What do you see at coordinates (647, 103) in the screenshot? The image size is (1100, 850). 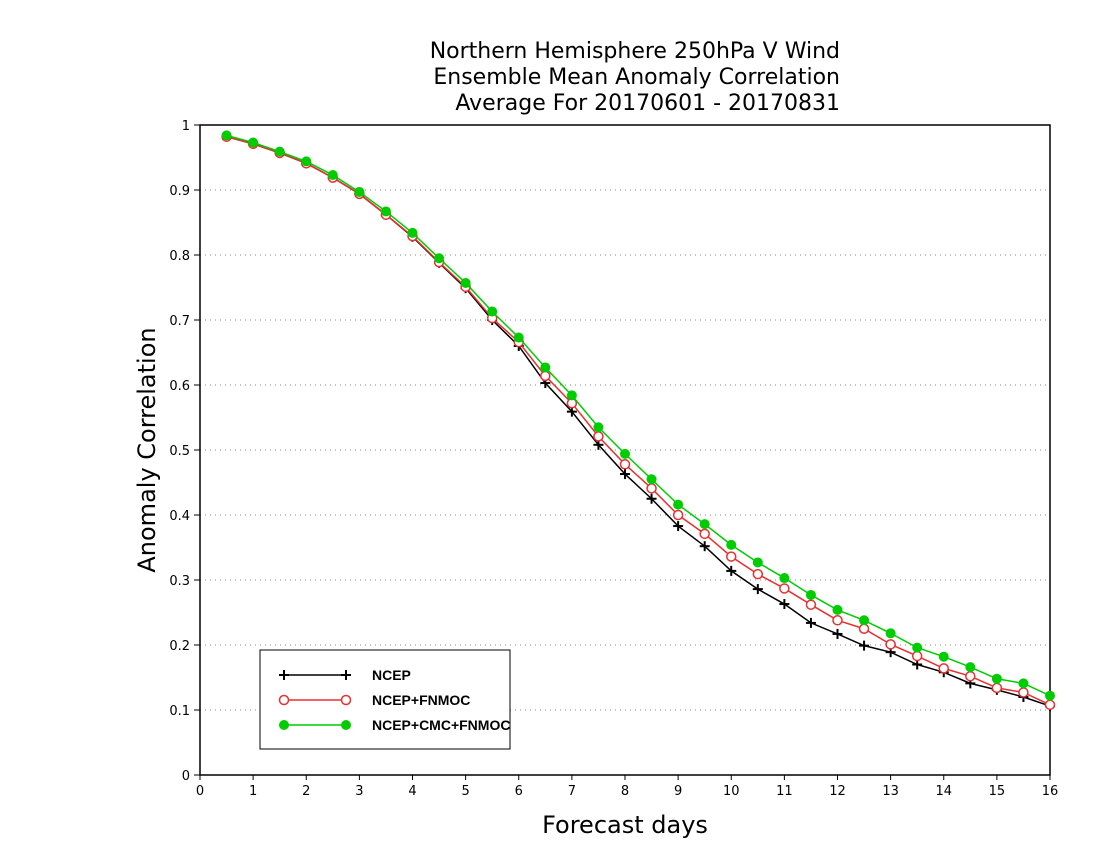 I see `title-line-3: Average For 20170601 - 20170831` at bounding box center [647, 103].